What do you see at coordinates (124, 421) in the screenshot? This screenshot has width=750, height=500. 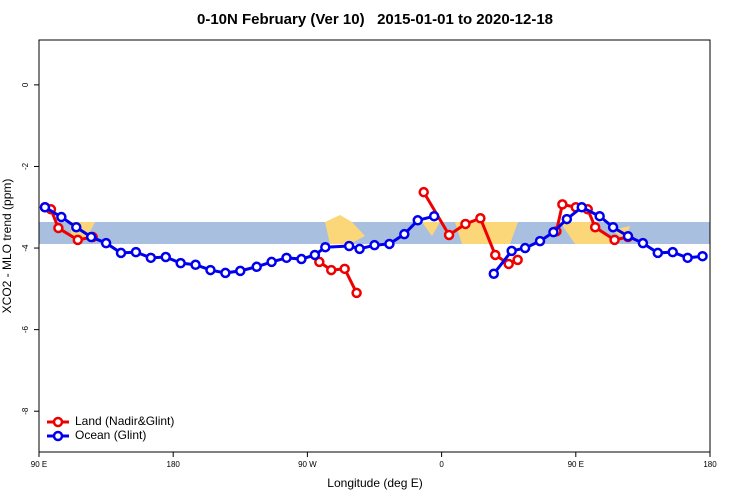 I see `legend-label: Land (Nadir&Glint)` at bounding box center [124, 421].